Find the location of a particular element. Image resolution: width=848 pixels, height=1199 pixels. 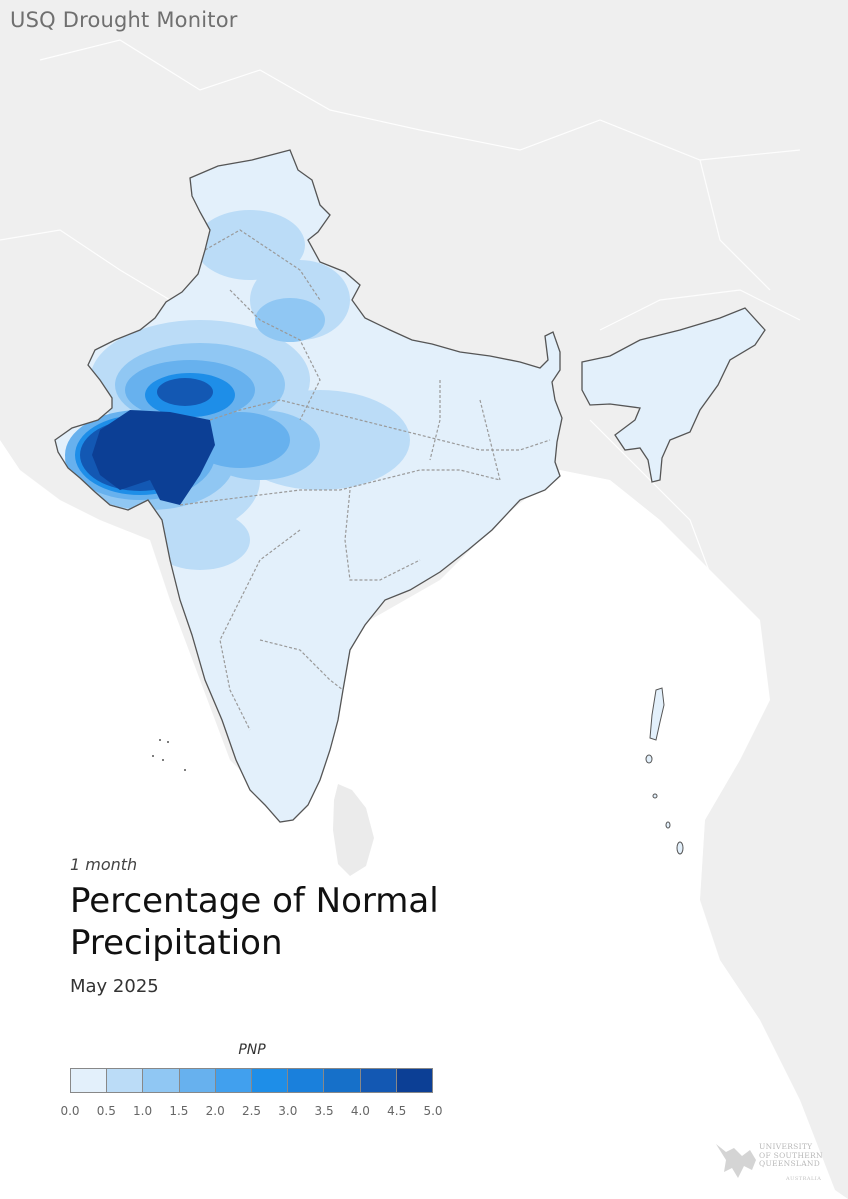

legend-tick-label: 3.0 is located at coordinates (288, 1111).